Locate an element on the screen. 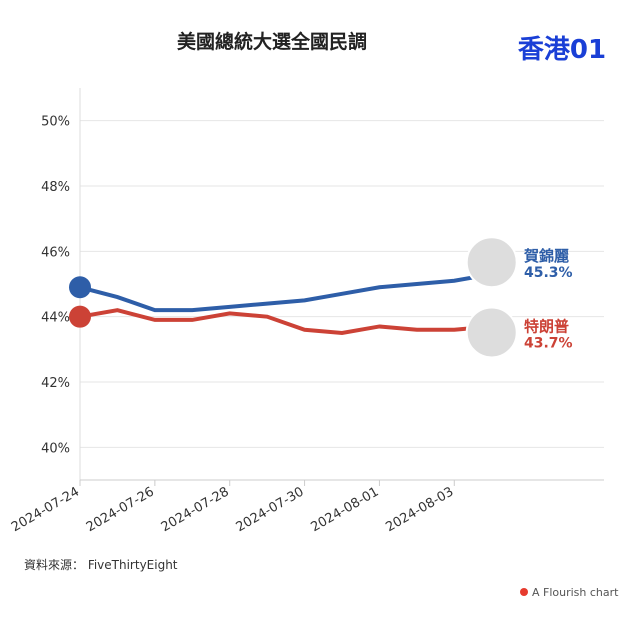  credit-icon is located at coordinates (524, 592).